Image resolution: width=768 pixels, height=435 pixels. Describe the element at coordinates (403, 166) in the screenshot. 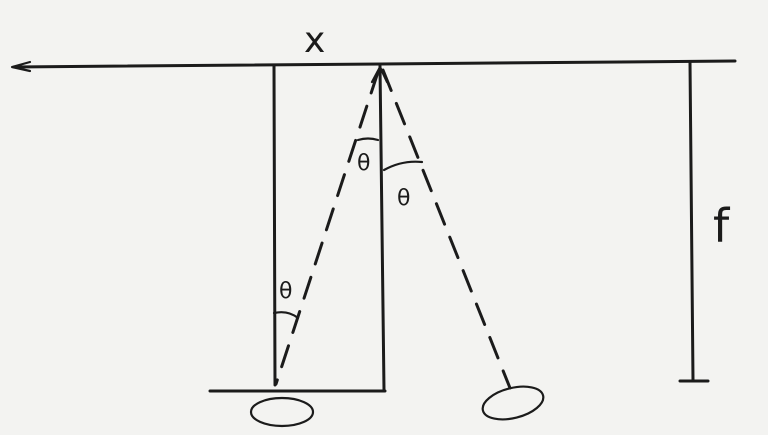

I see `angle-arc-top-right` at that location.